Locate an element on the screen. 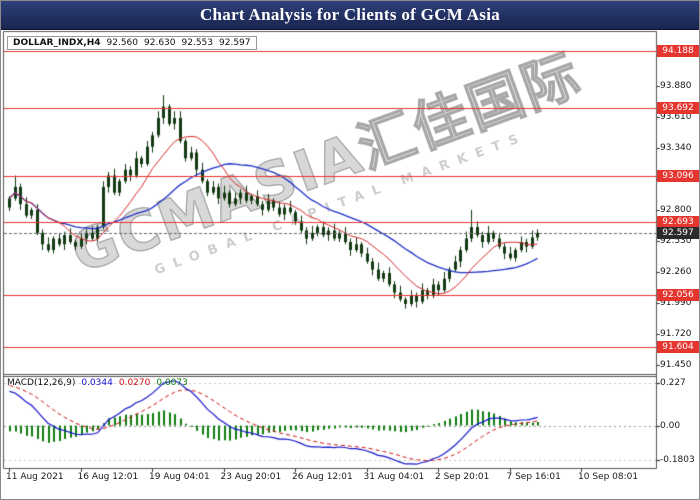  title-bar: Chart Analysis for Clients of GCM Asia is located at coordinates (350, 15).